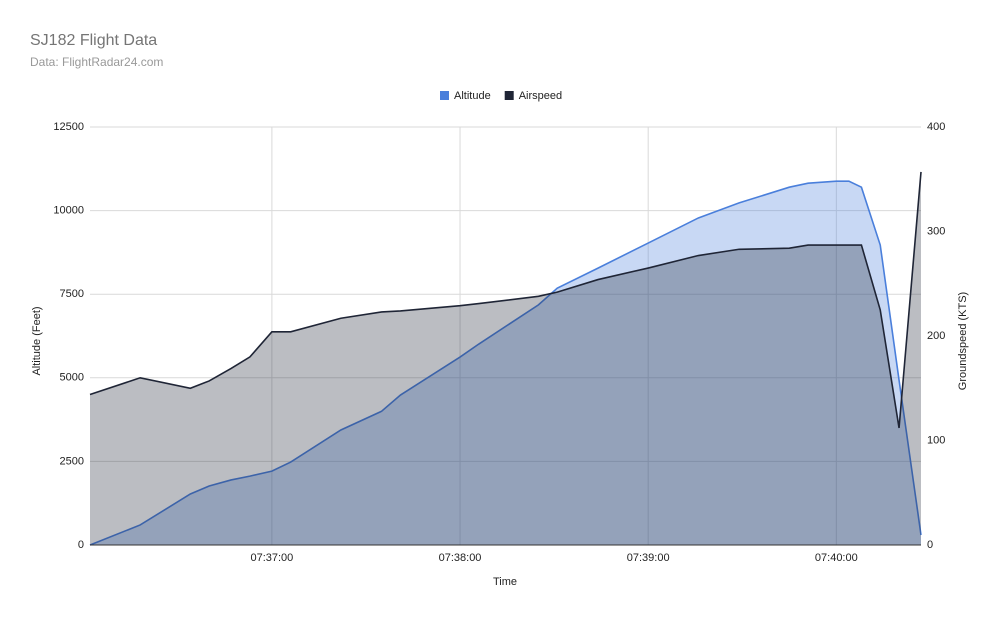  I want to click on y-tick-label: 0, so click(81, 545).